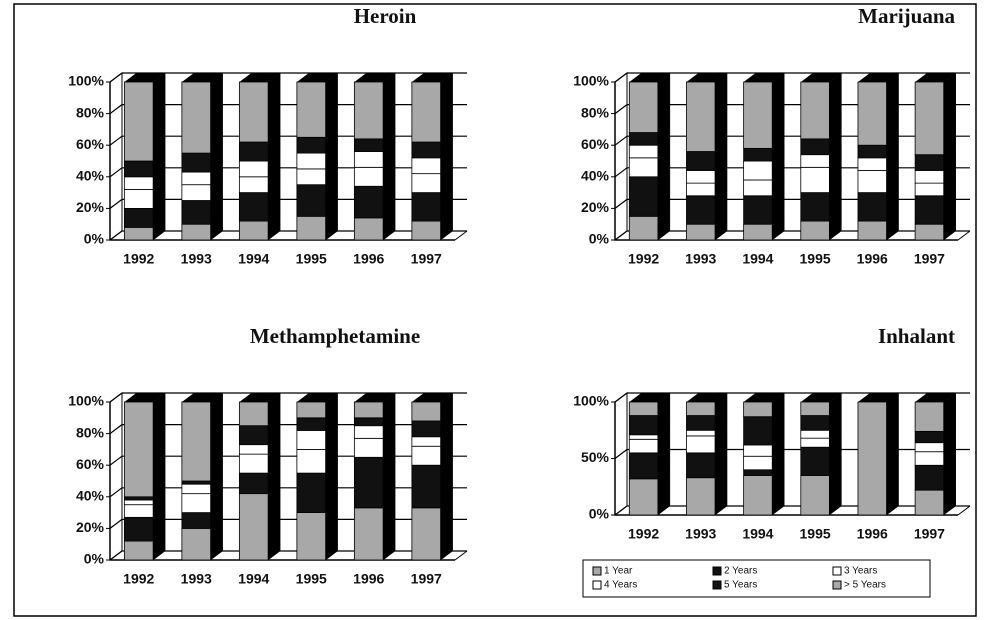  Describe the element at coordinates (595, 112) in the screenshot. I see `y-tick-label: 80%` at that location.